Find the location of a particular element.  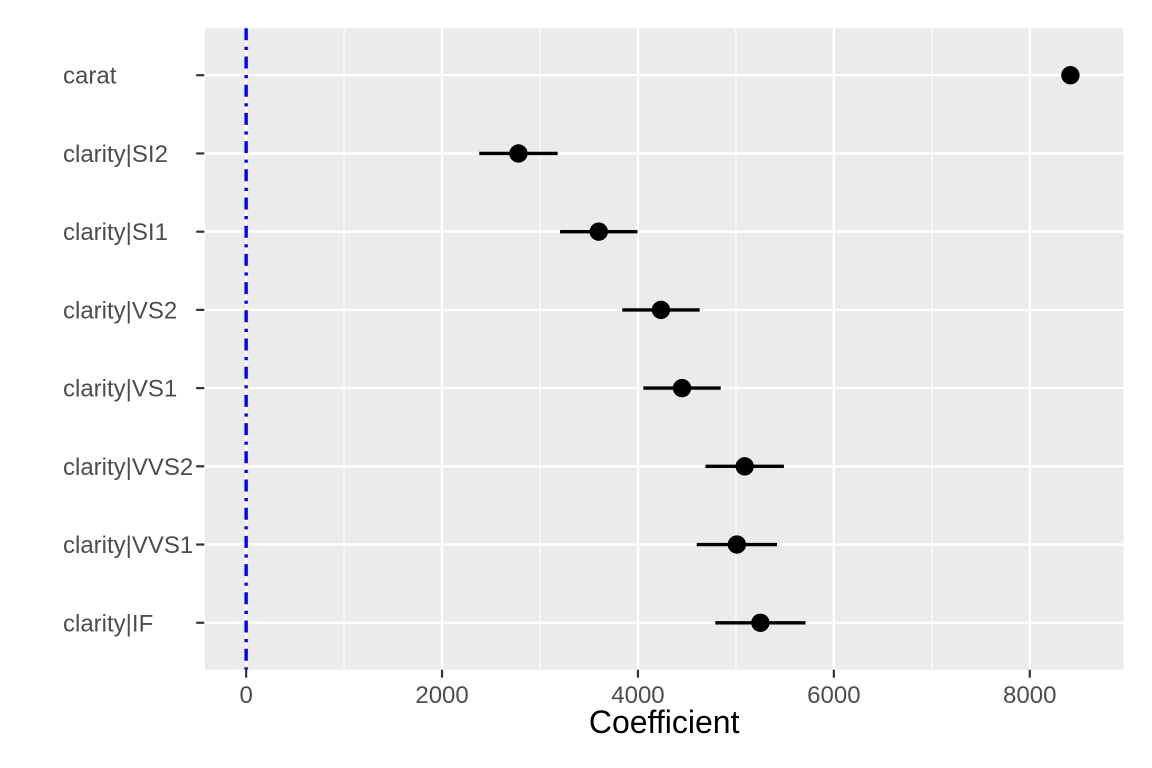

y-axis-label: clarity|IF is located at coordinates (108, 623).